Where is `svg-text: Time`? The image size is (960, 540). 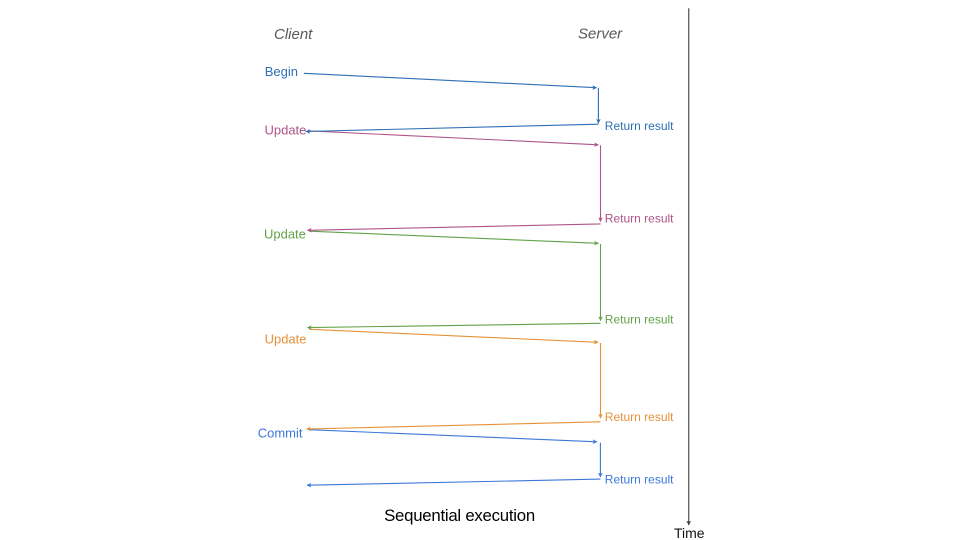 svg-text: Time is located at coordinates (689, 532).